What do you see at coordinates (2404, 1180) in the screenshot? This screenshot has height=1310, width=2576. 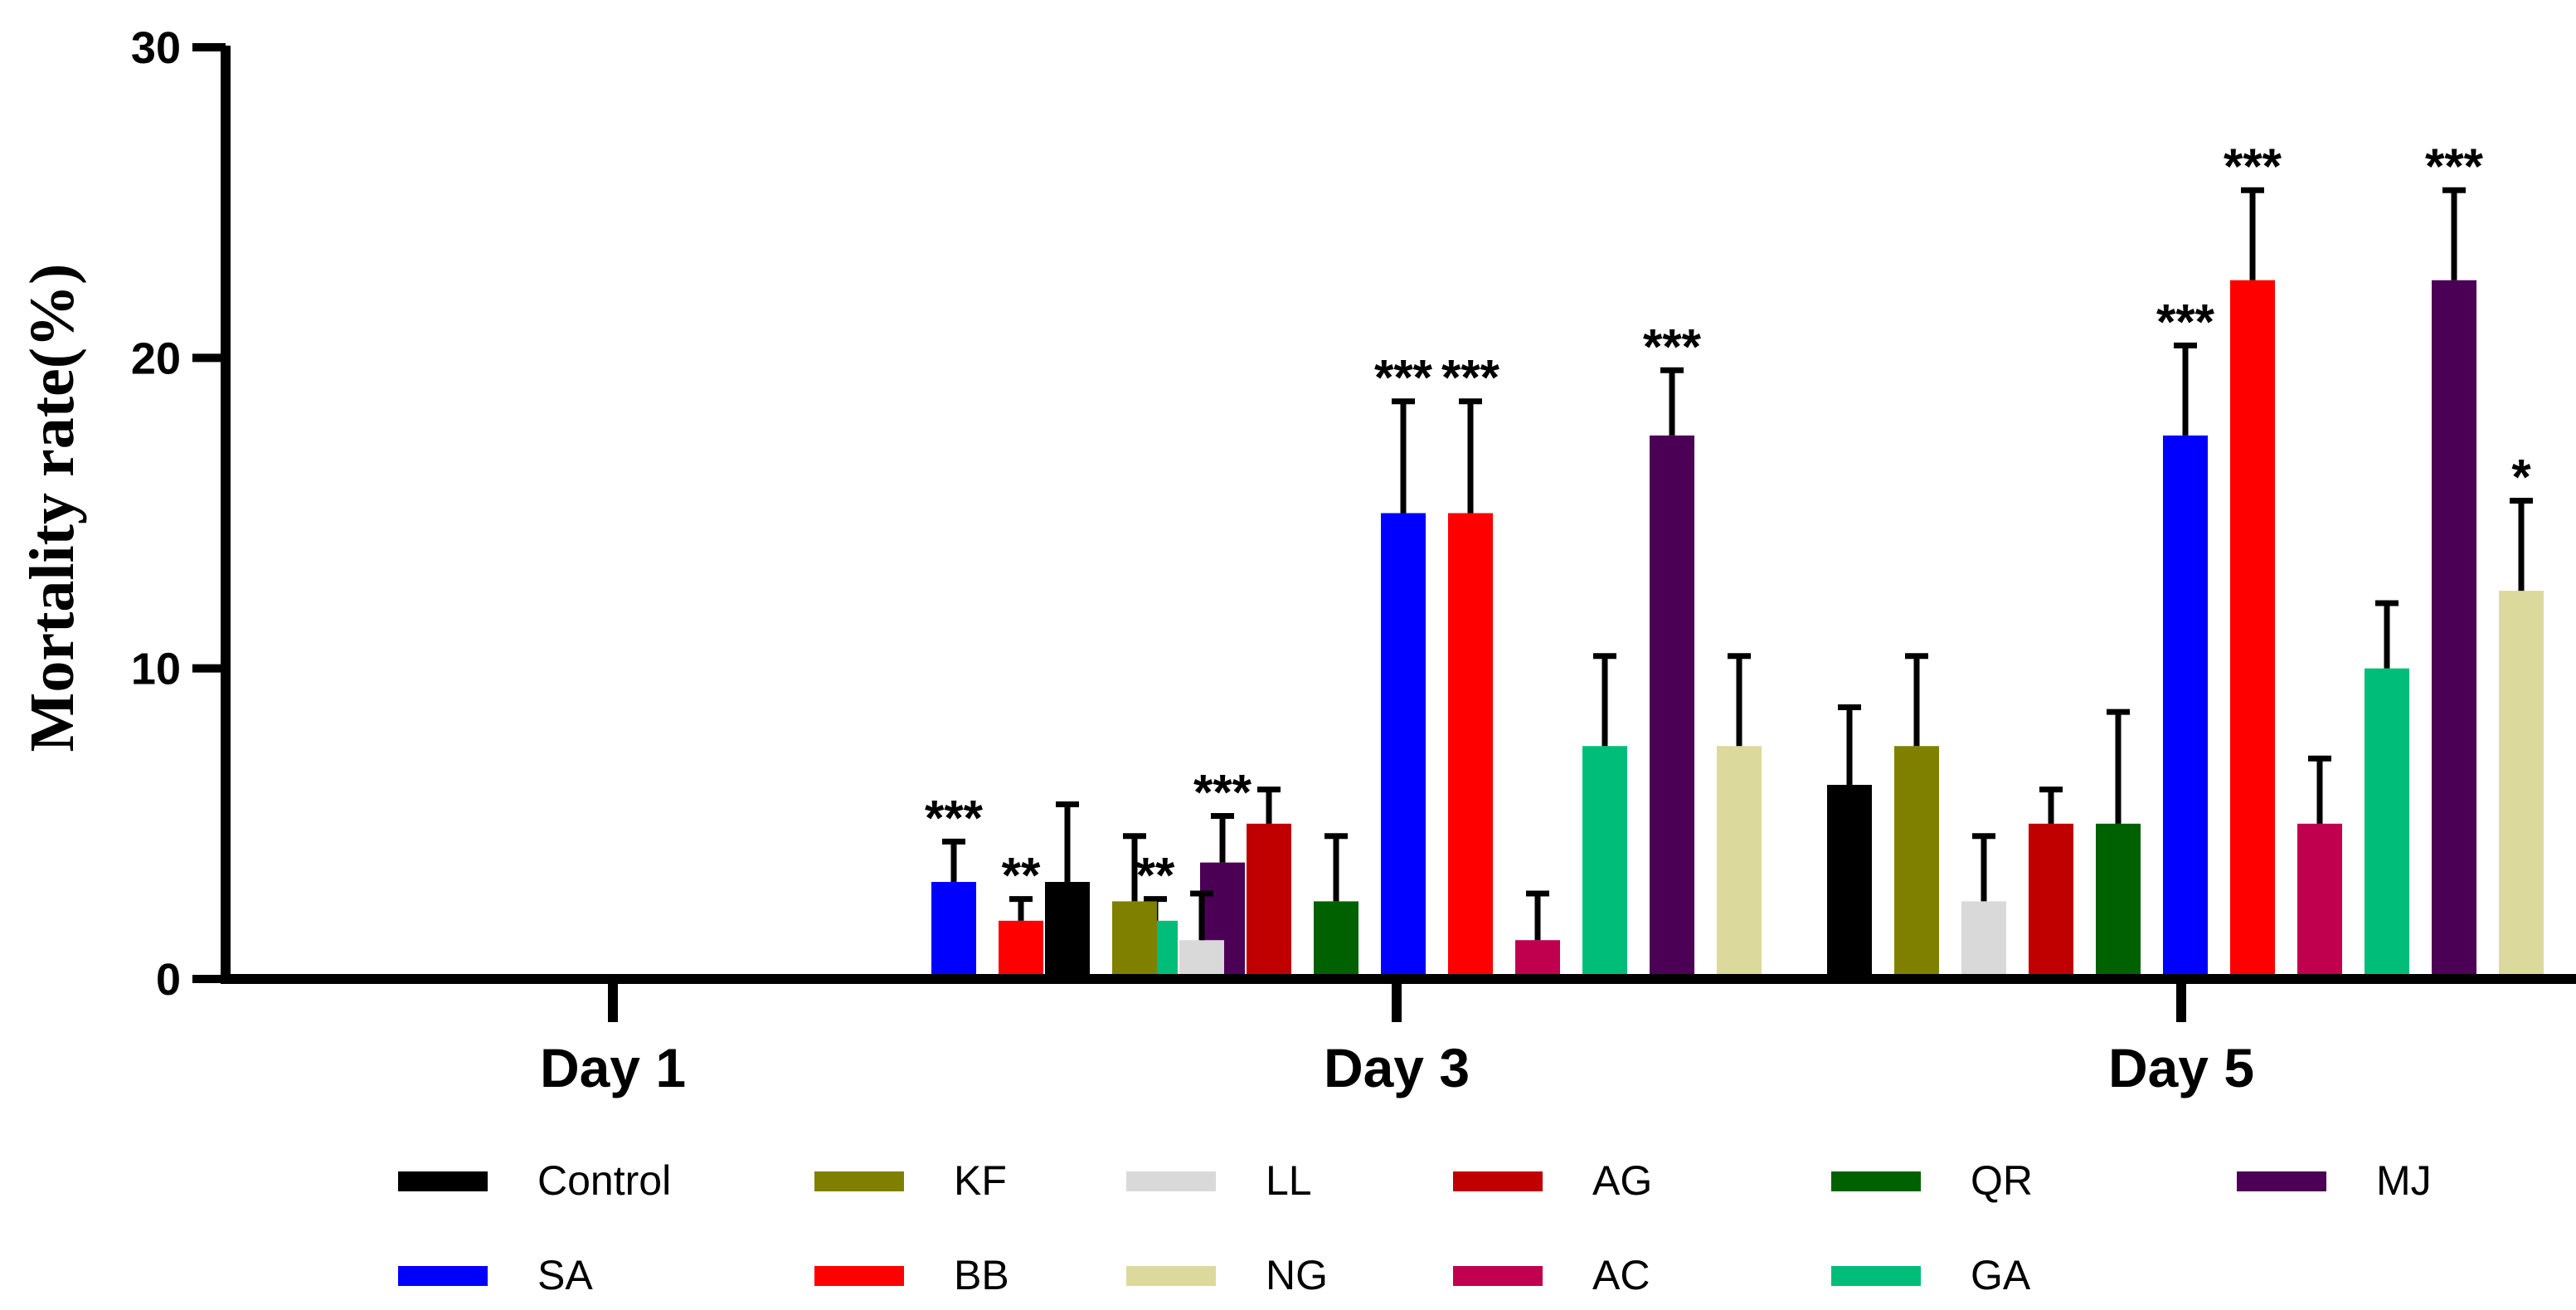 I see `legend-label: MJ` at bounding box center [2404, 1180].